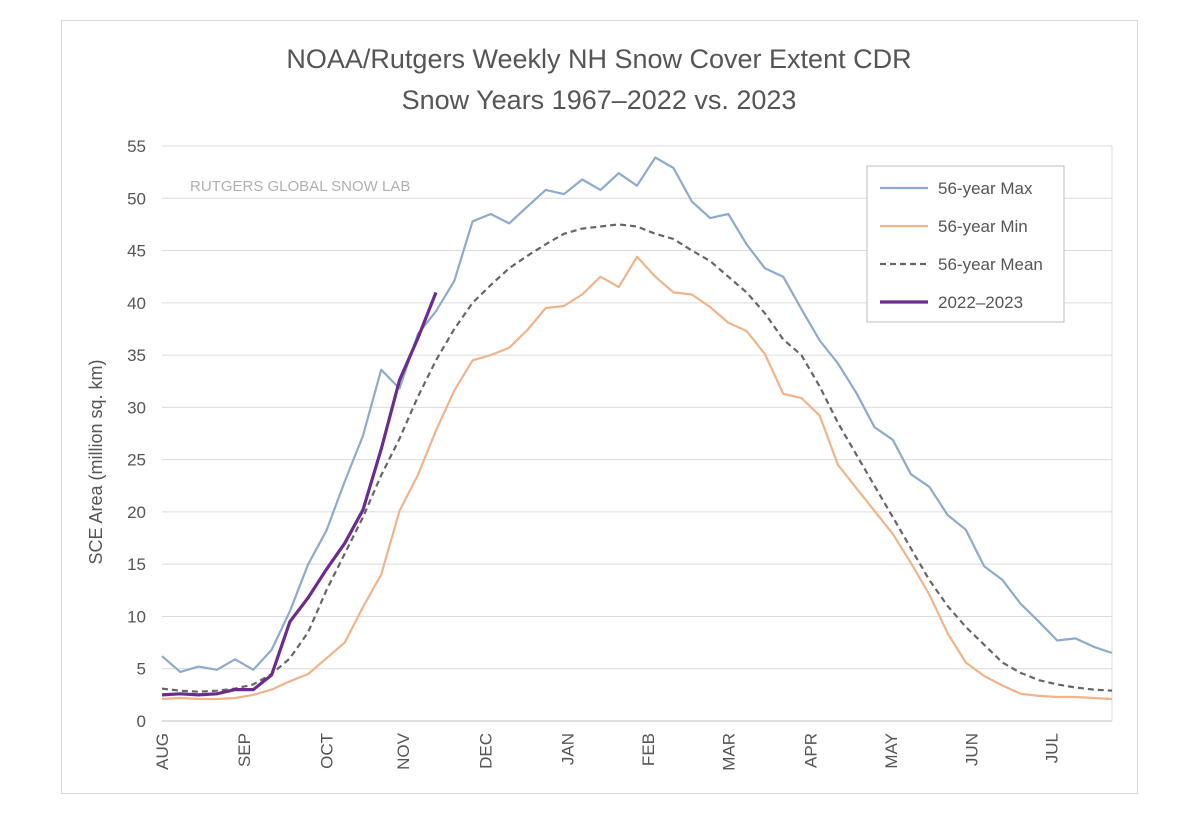 This screenshot has width=1200, height=825. I want to click on y-tick-label: 5, so click(141, 669).